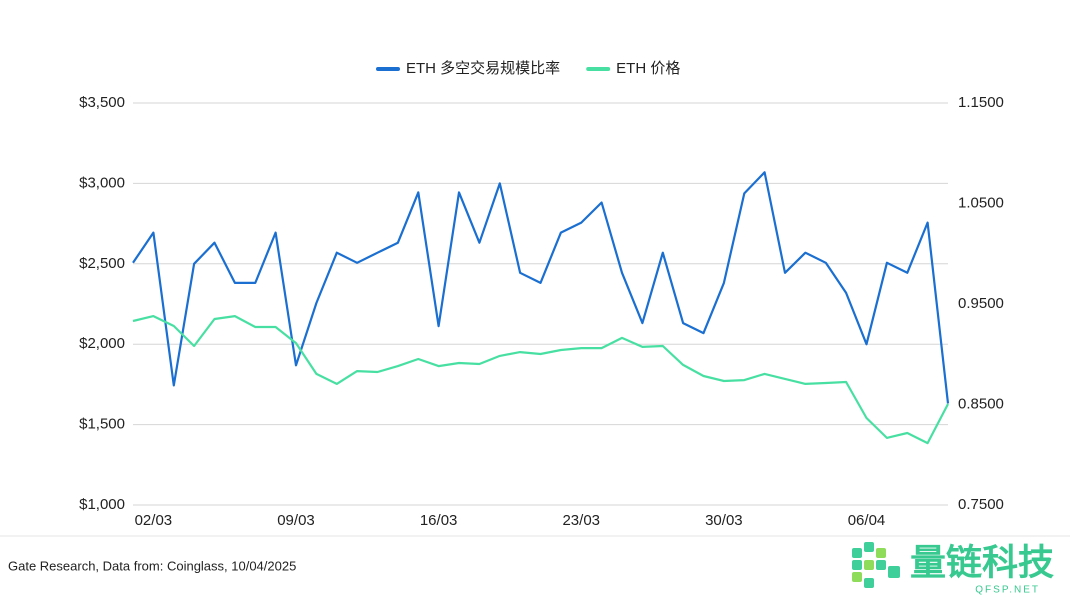 This screenshot has width=1070, height=600. What do you see at coordinates (981, 202) in the screenshot?
I see `y2-tick-label: 1.0500` at bounding box center [981, 202].